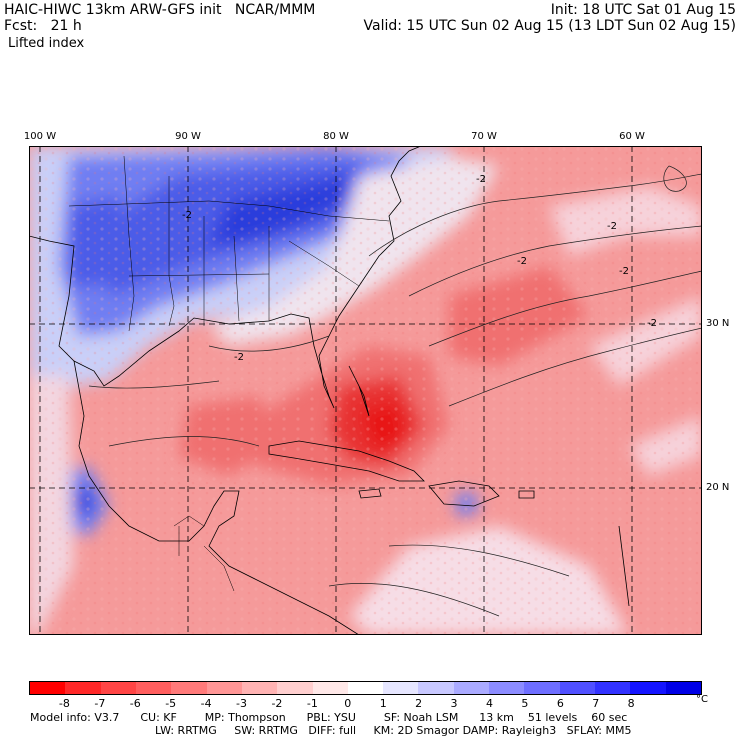  Describe the element at coordinates (100, 703) in the screenshot. I see `colorbar-tick-label: -7` at that location.